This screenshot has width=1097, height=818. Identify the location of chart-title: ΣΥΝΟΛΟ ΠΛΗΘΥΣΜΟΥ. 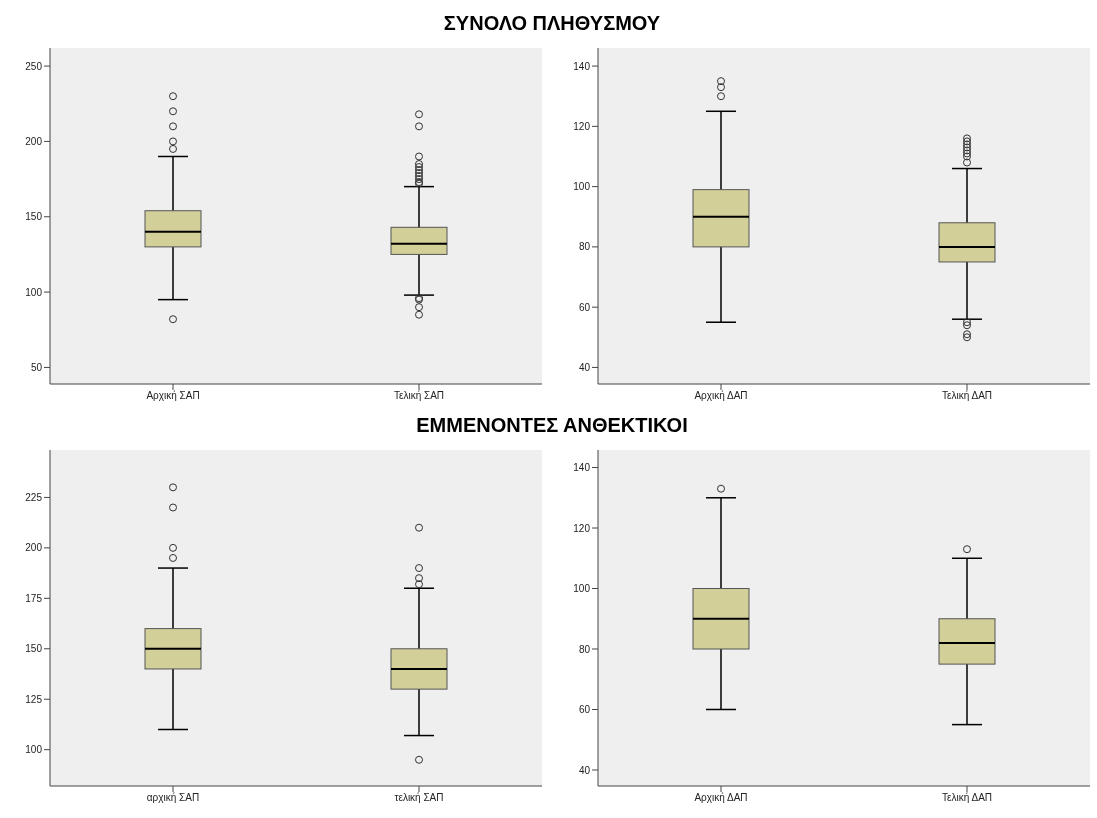
(552, 23).